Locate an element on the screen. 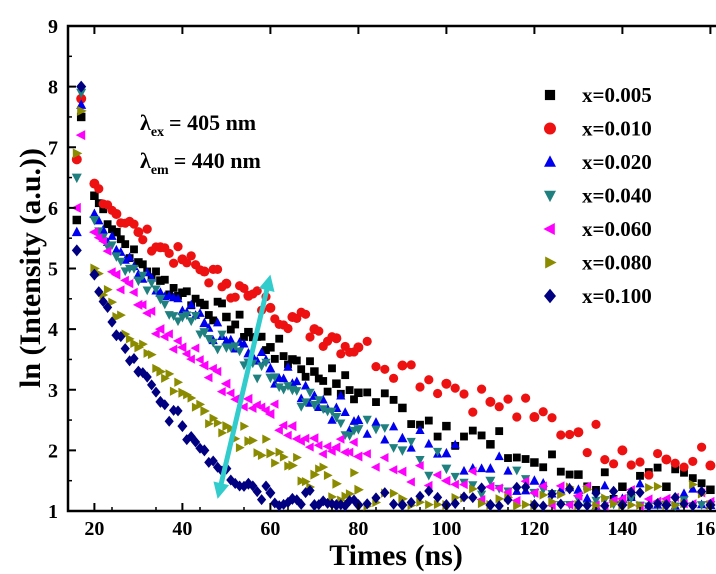 Image resolution: width=716 pixels, height=574 pixels. trend-arrow is located at coordinates (244, 386).